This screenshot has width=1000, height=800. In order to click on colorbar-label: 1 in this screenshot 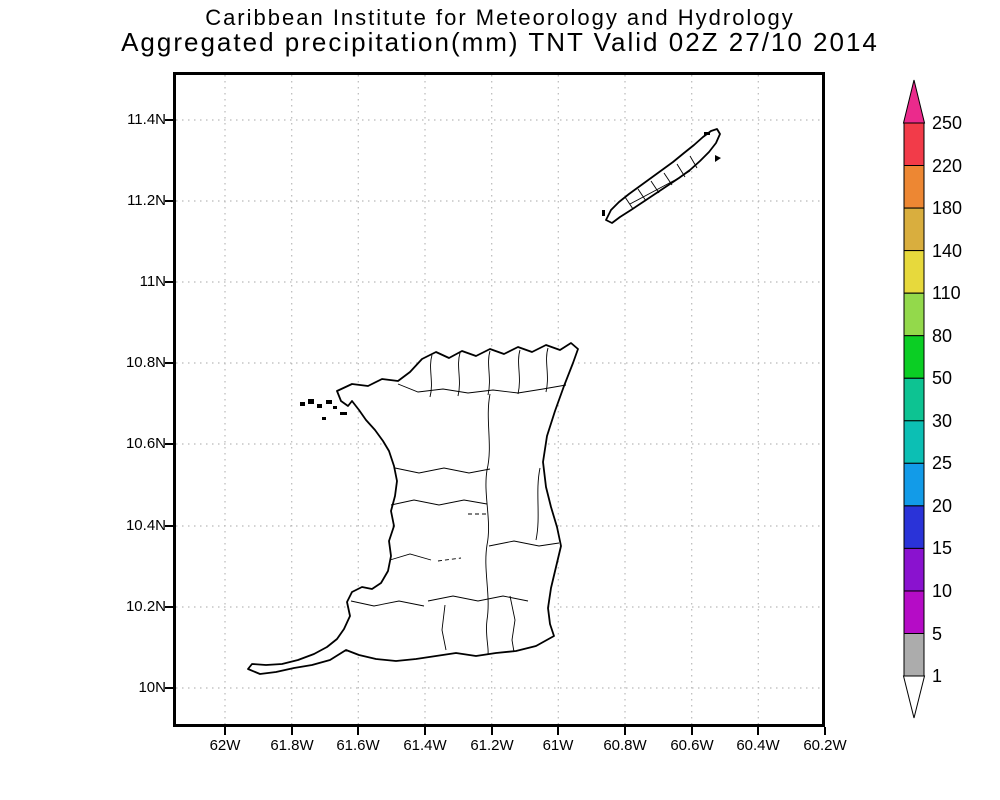, I will do `click(937, 676)`.